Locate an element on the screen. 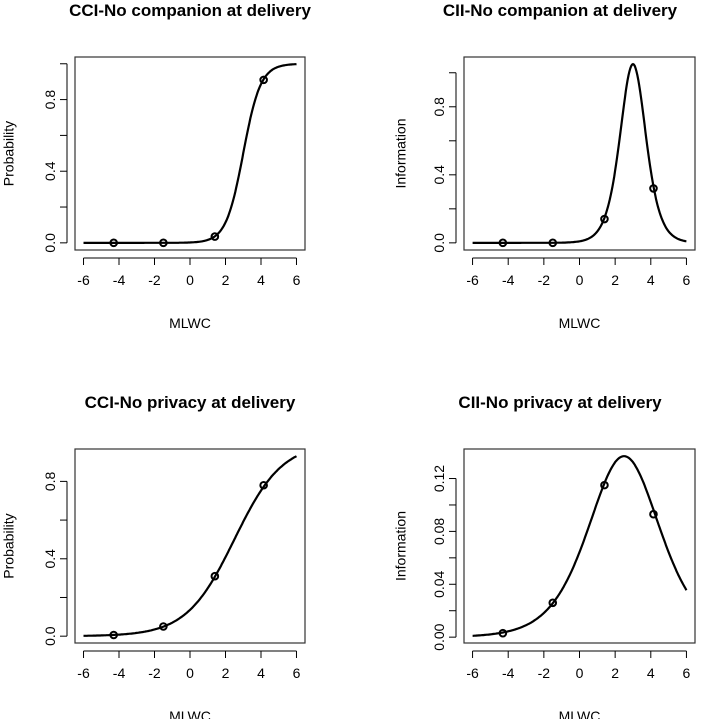 The width and height of the screenshot is (714, 719). y-tick-label: 0.08 is located at coordinates (439, 531).